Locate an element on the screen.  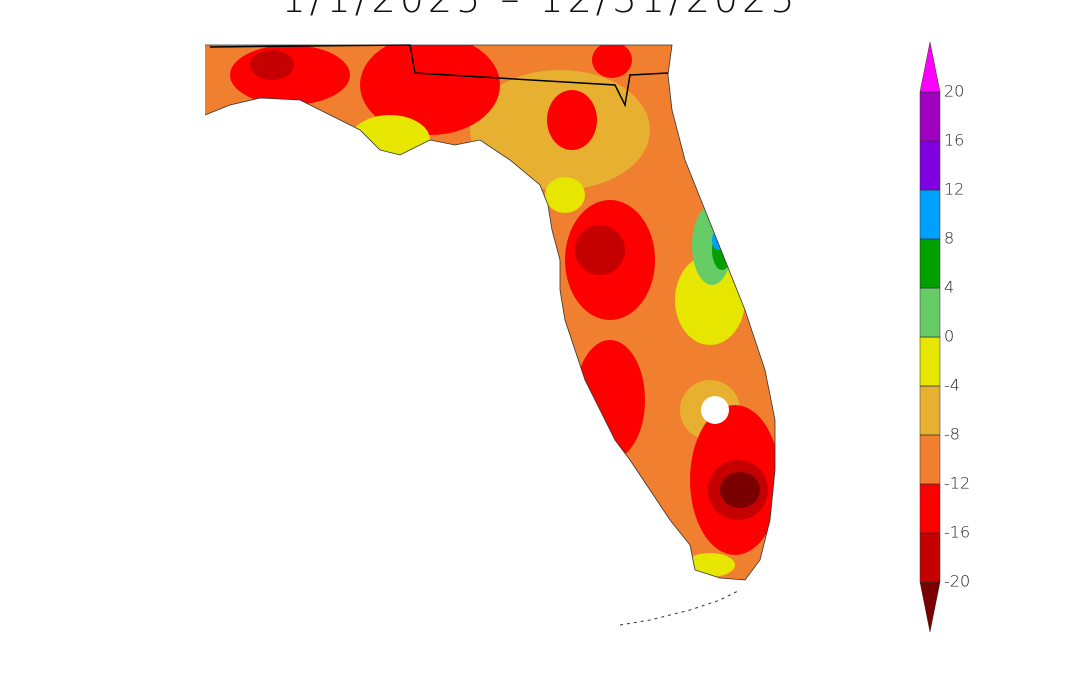
colorbar-label: 20 is located at coordinates (954, 91).